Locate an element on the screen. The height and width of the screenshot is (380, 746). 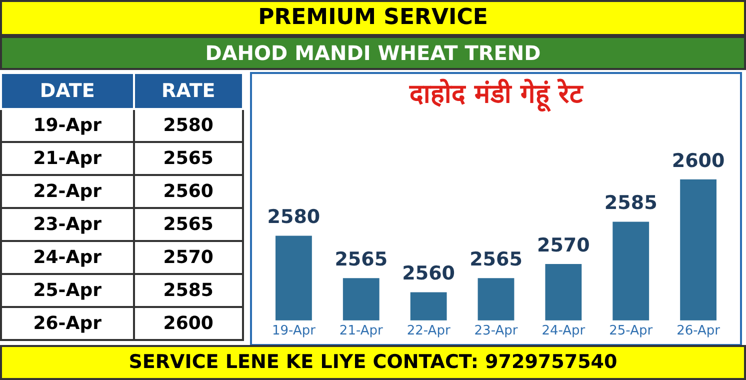
category-label: 22-Apr is located at coordinates (67, 191).